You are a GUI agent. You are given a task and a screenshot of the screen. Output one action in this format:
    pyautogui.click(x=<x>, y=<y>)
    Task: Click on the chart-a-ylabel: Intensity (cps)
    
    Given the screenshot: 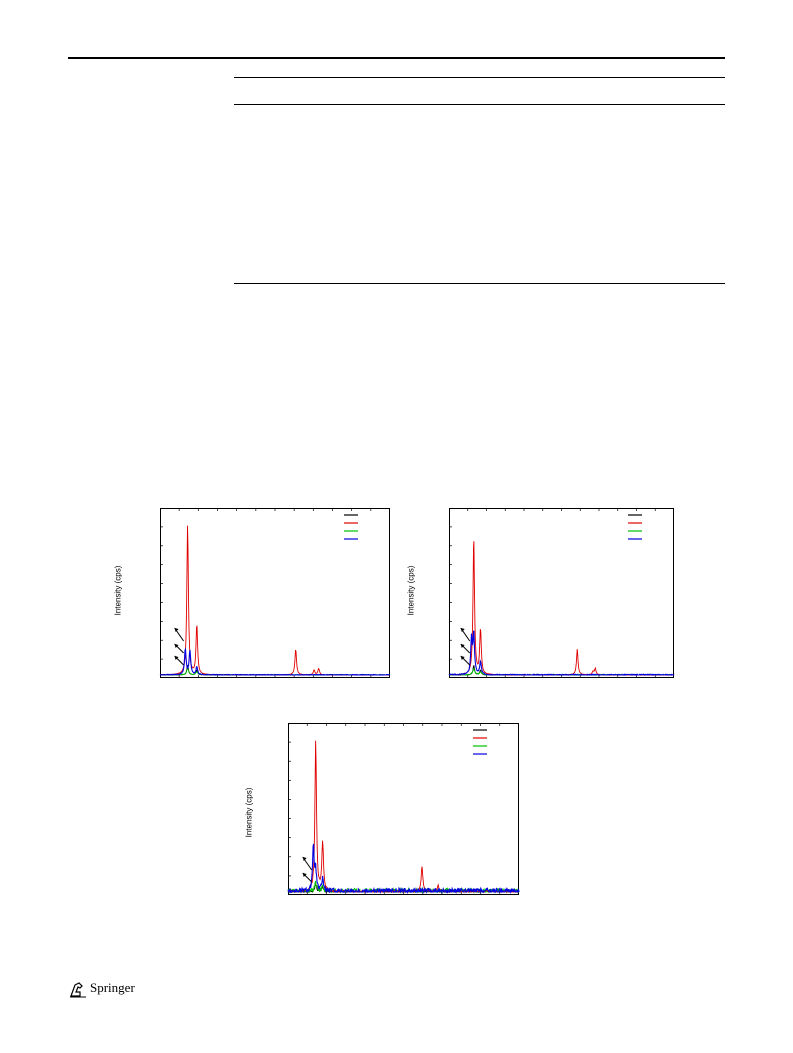 What is the action you would take?
    pyautogui.click(x=118, y=590)
    